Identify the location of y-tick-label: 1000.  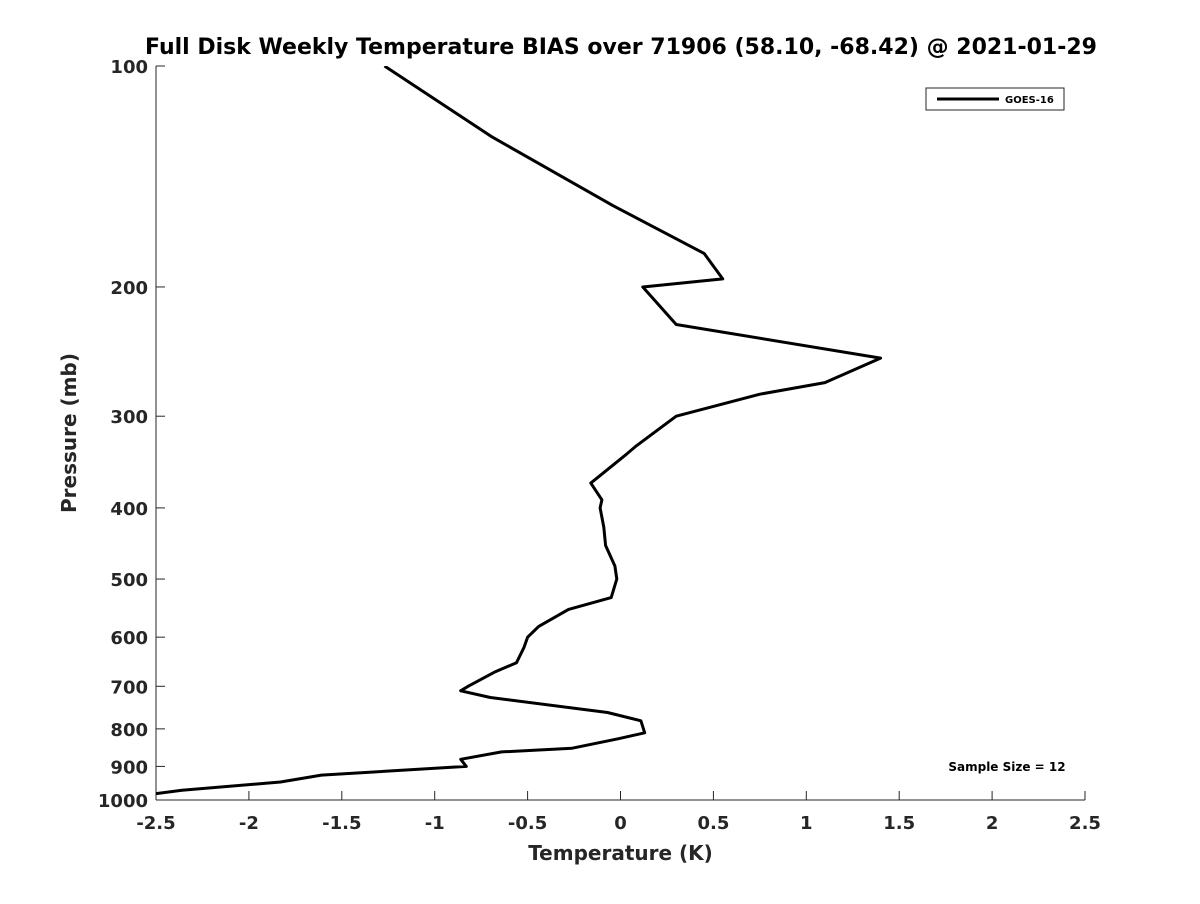
(123, 801).